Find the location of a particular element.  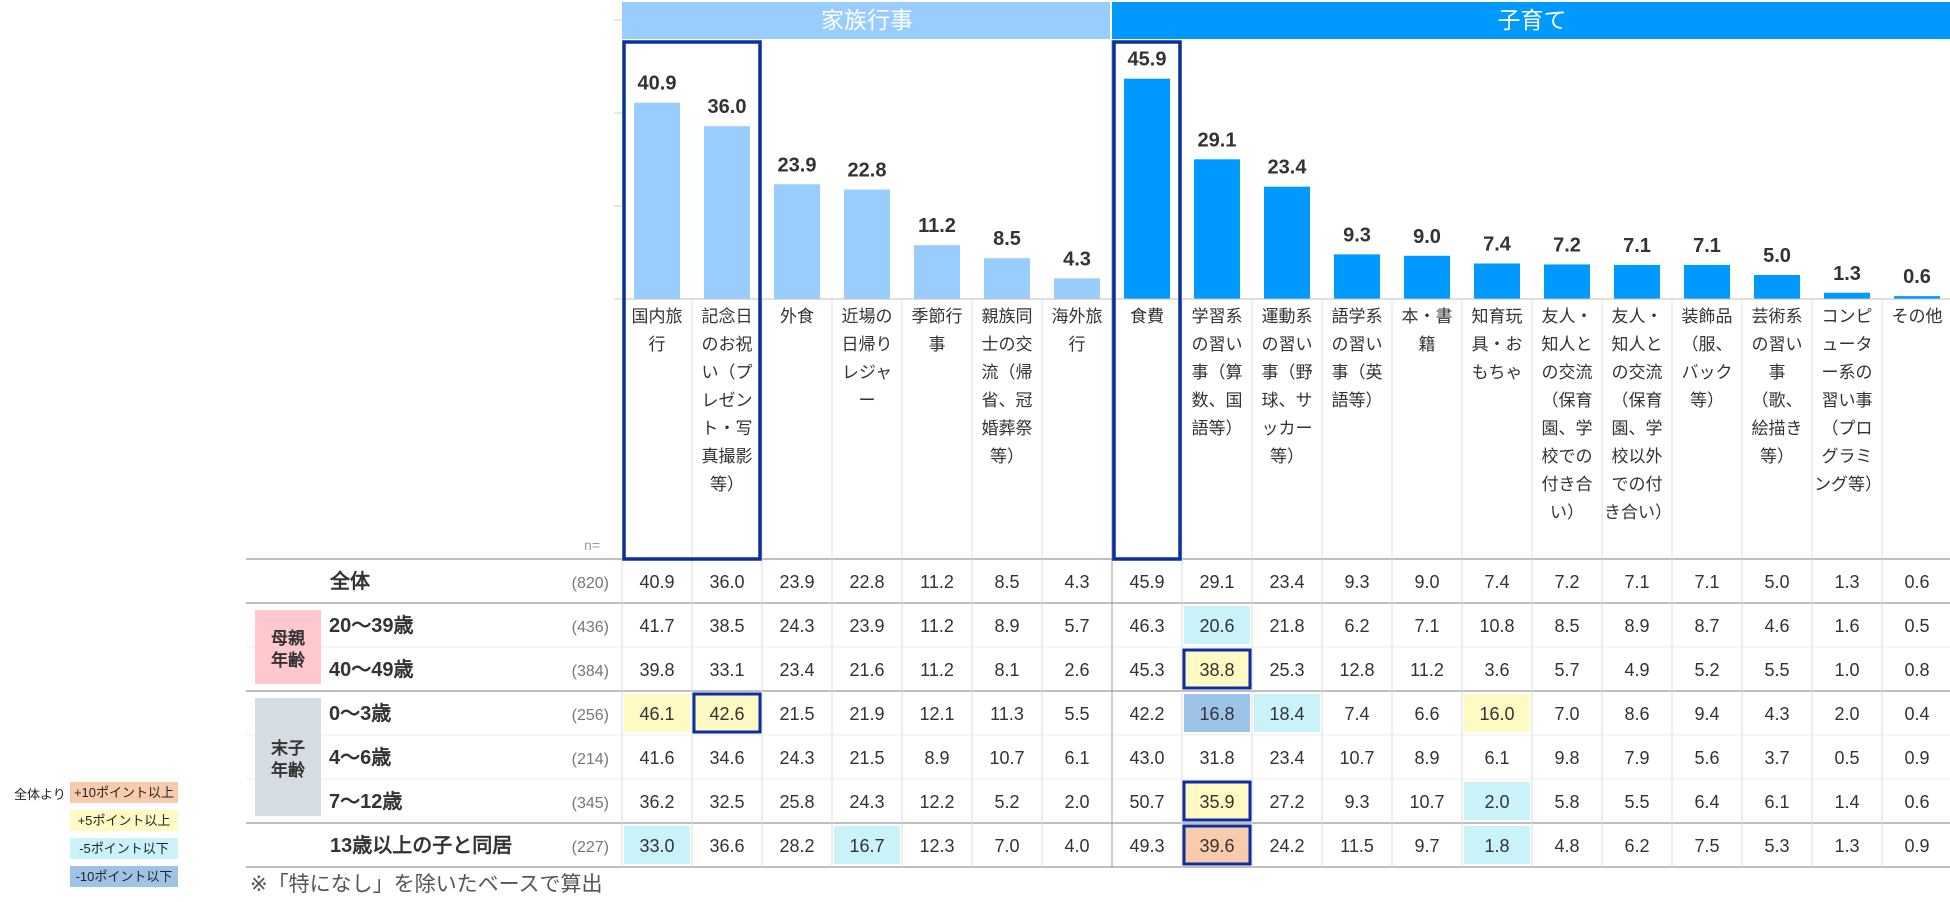

cell-value-1-17: 1.6 is located at coordinates (1846, 626).